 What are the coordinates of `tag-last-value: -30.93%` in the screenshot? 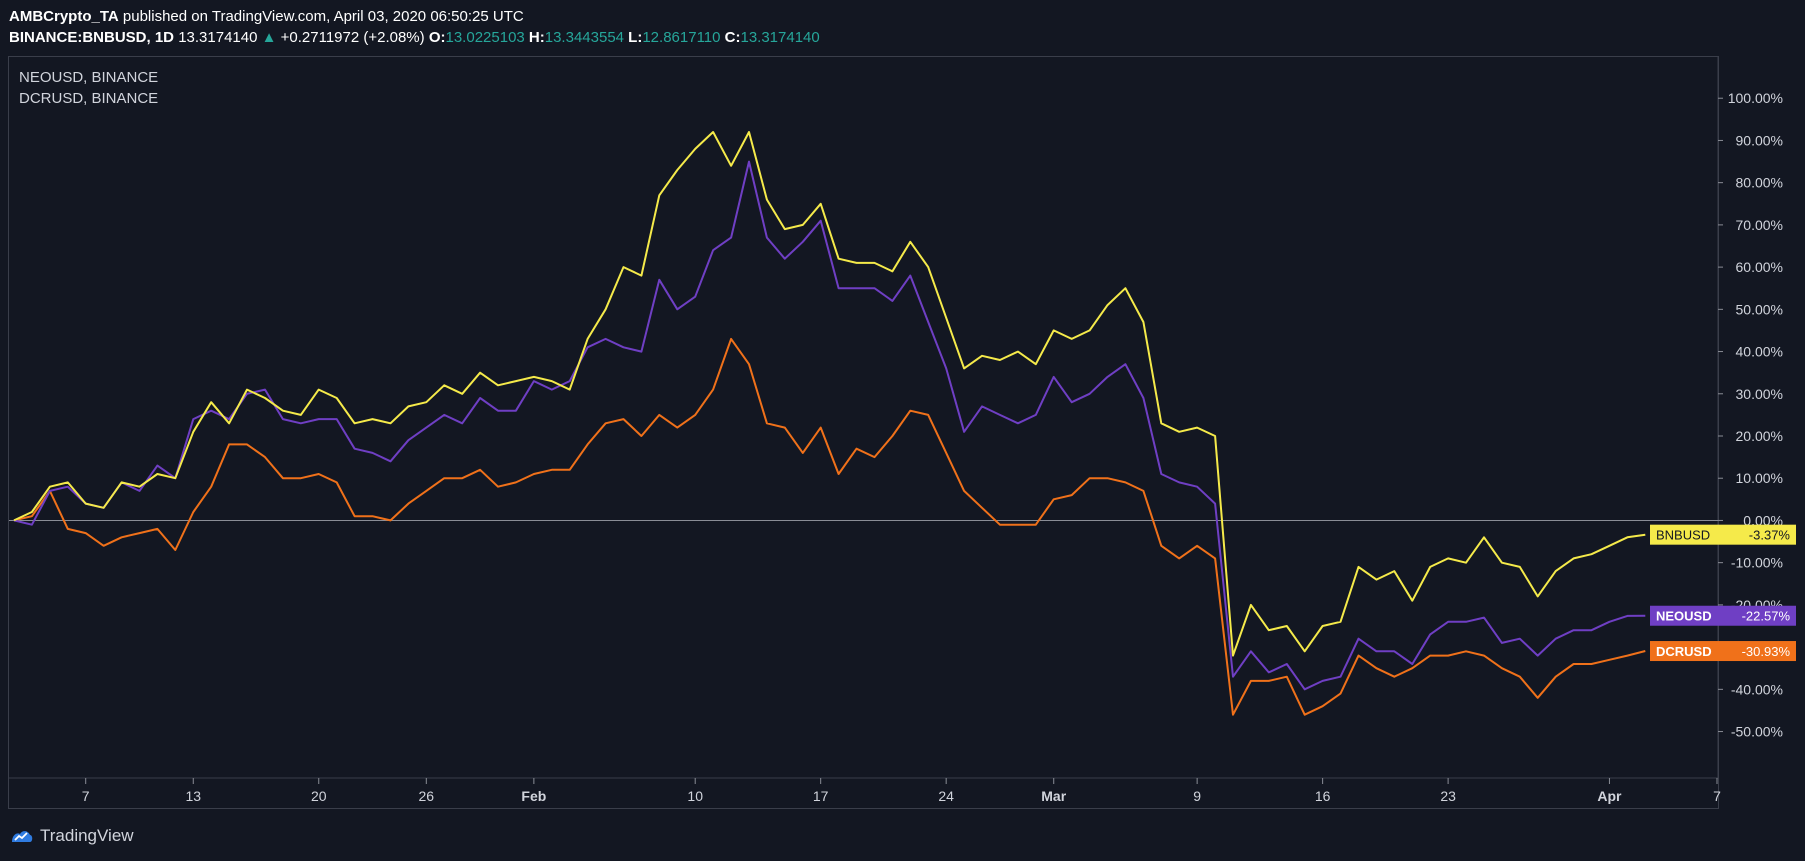 It's located at (1766, 651).